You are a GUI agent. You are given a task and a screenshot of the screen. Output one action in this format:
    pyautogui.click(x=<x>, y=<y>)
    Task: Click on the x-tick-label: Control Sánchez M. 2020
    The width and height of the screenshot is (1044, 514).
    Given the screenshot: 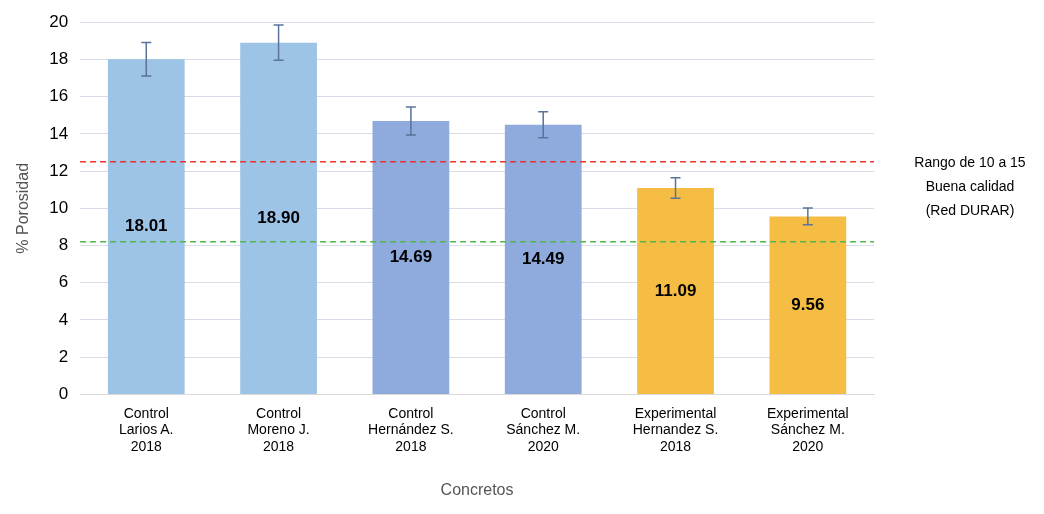 What is the action you would take?
    pyautogui.click(x=543, y=429)
    